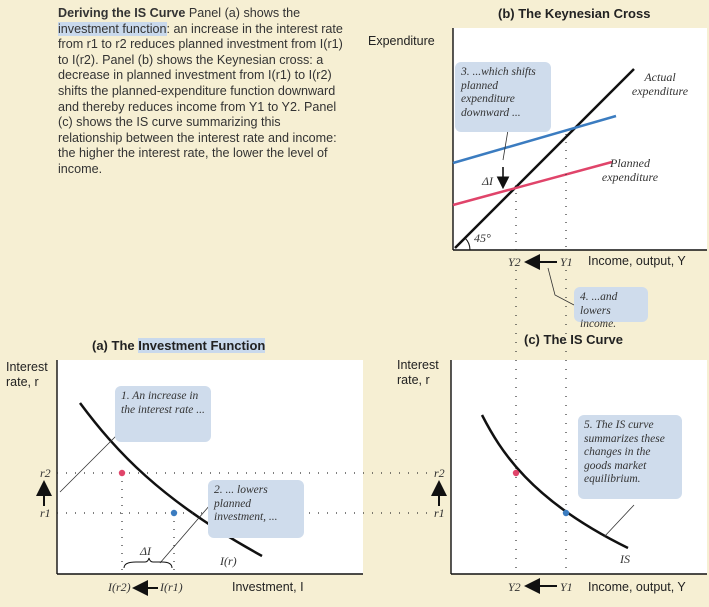  Describe the element at coordinates (418, 365) in the screenshot. I see `panel-c-ylabel-1: Interest` at that location.